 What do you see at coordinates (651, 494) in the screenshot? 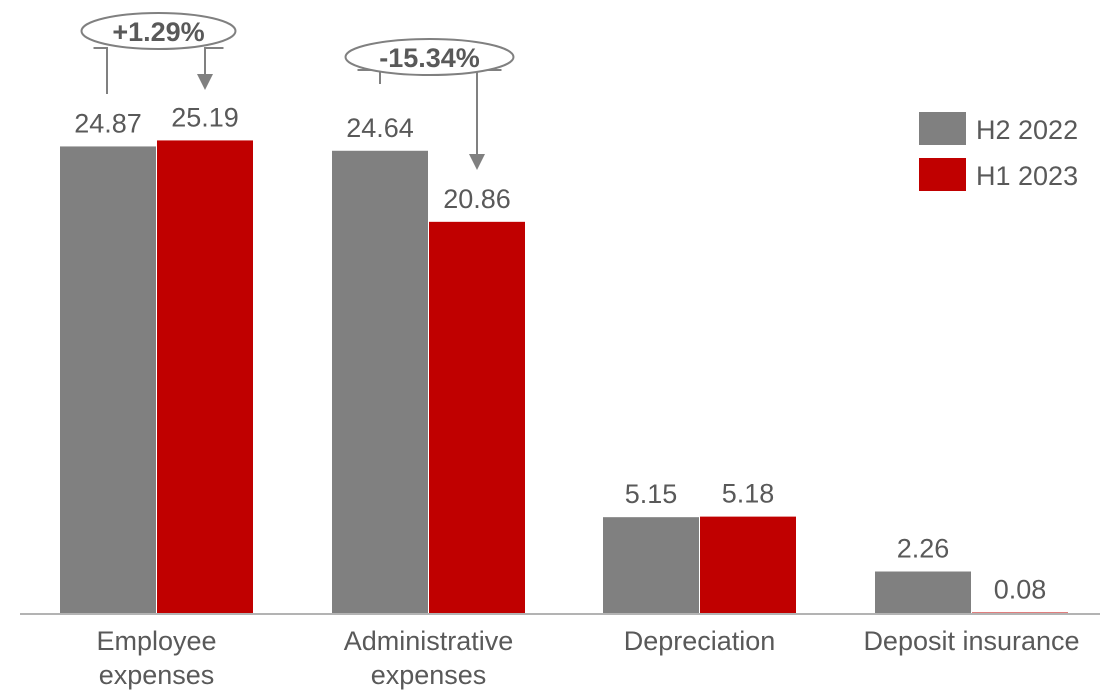
I see `data-label-h2-2022-2: 5.15` at bounding box center [651, 494].